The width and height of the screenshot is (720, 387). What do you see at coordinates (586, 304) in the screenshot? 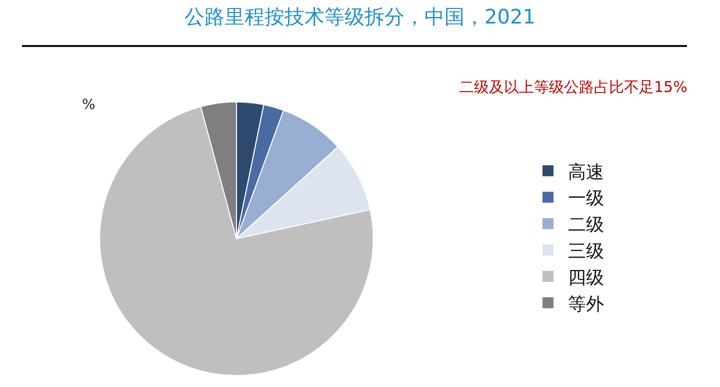
I see `legend-label: 等外` at bounding box center [586, 304].